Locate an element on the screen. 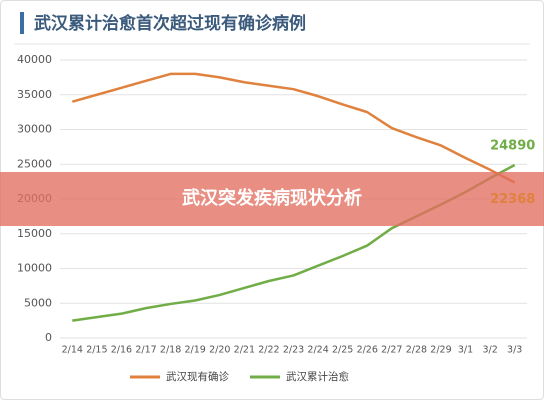 This screenshot has height=400, width=544. x-tick-label: 2/15 is located at coordinates (96, 350).